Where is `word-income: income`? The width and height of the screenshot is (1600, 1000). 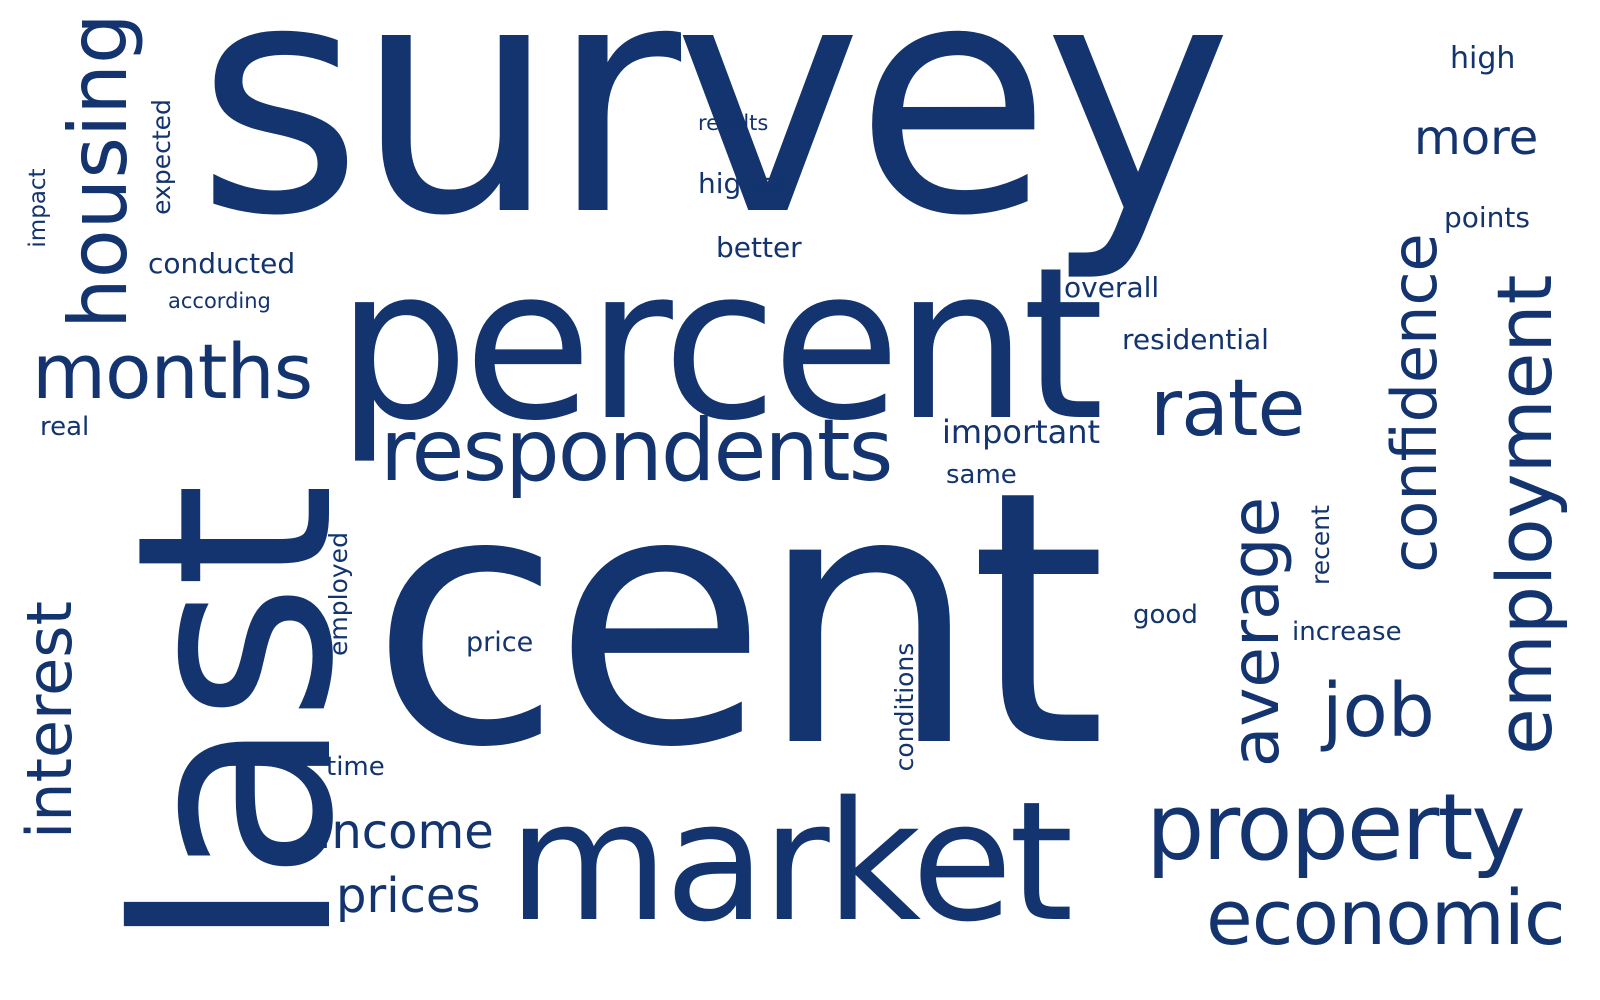 word-income: income is located at coordinates (406, 832).